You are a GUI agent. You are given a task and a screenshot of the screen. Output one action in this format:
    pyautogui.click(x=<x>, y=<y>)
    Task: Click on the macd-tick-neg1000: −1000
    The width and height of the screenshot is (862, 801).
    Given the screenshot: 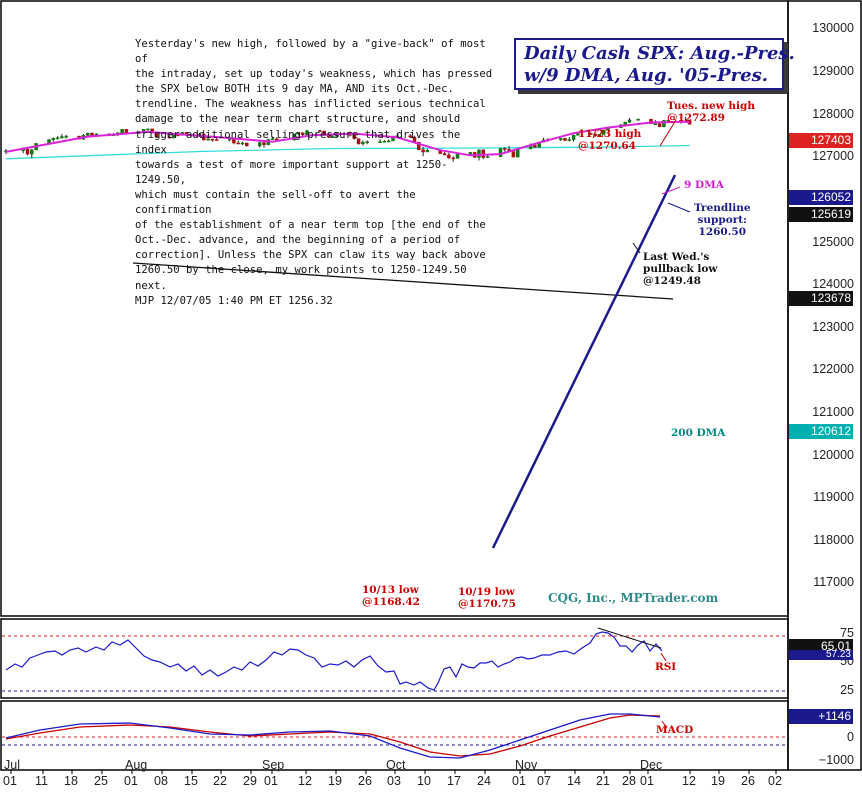 What is the action you would take?
    pyautogui.click(x=836, y=760)
    